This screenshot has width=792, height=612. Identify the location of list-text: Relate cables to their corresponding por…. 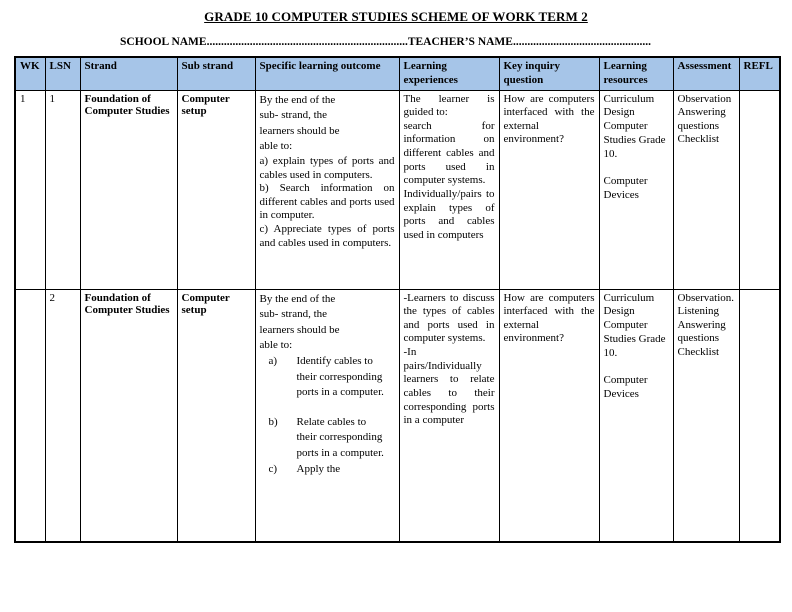
(340, 437).